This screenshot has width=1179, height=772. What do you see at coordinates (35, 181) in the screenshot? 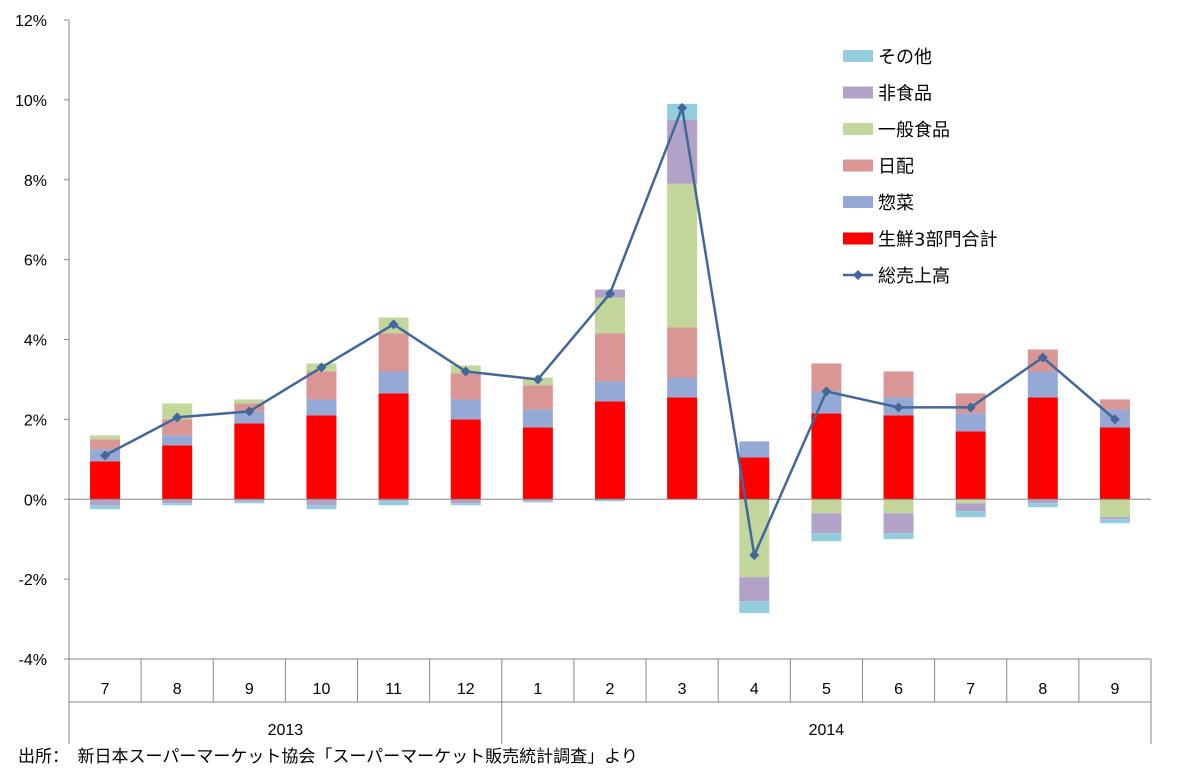
I see `y-tick-label: 8%` at bounding box center [35, 181].